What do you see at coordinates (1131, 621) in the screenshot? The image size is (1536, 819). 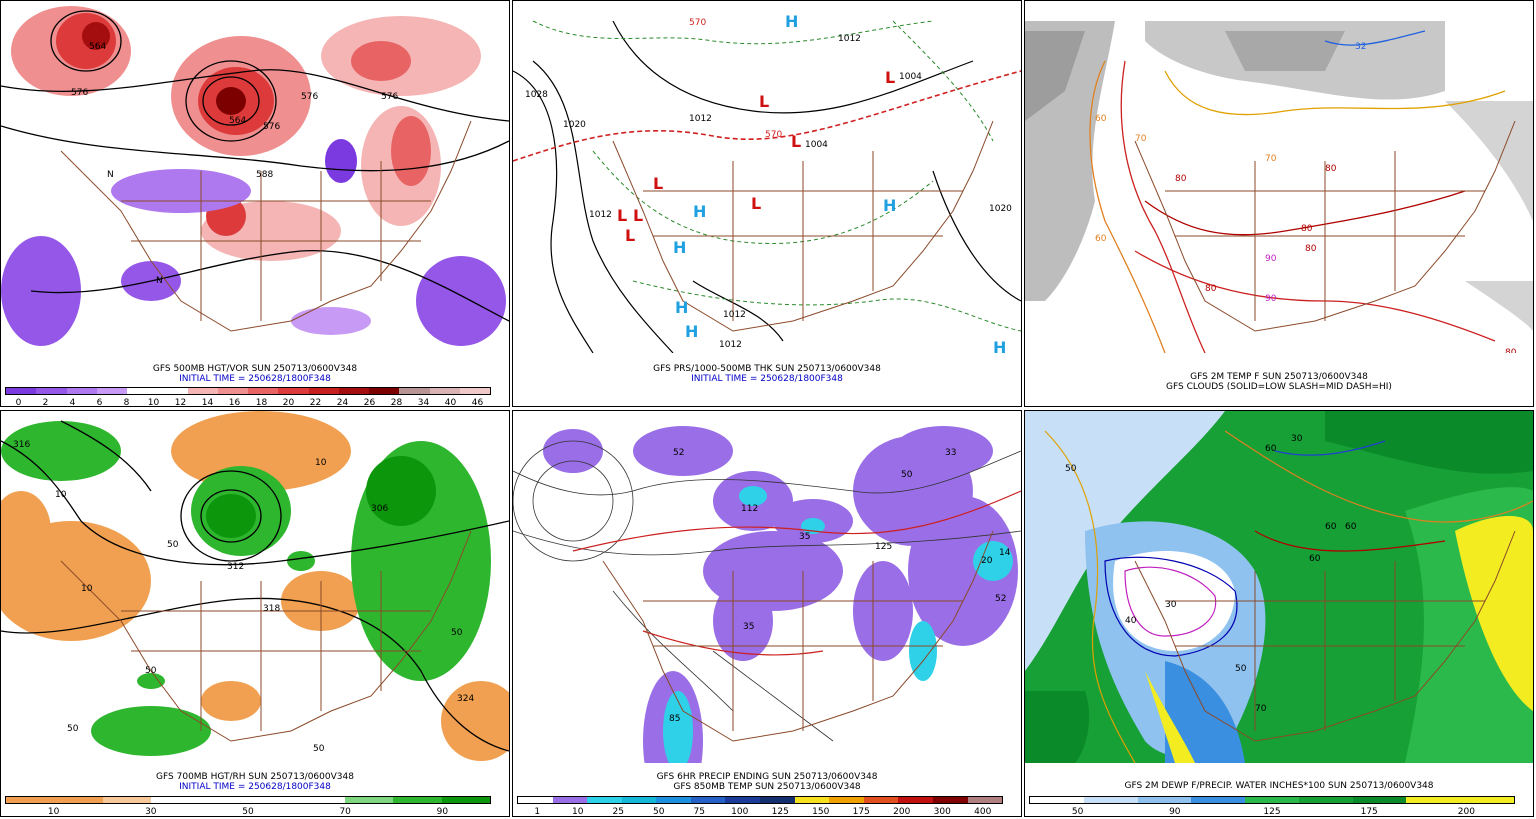 I see `dewpoint-label: 40` at bounding box center [1131, 621].